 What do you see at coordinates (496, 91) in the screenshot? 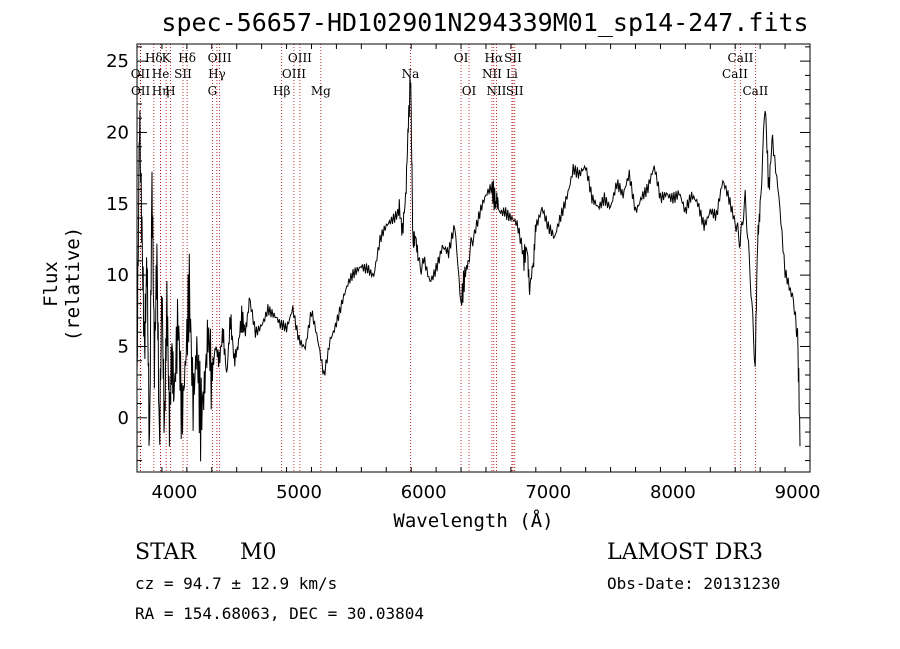
I see `line-label-21: NII` at bounding box center [496, 91].